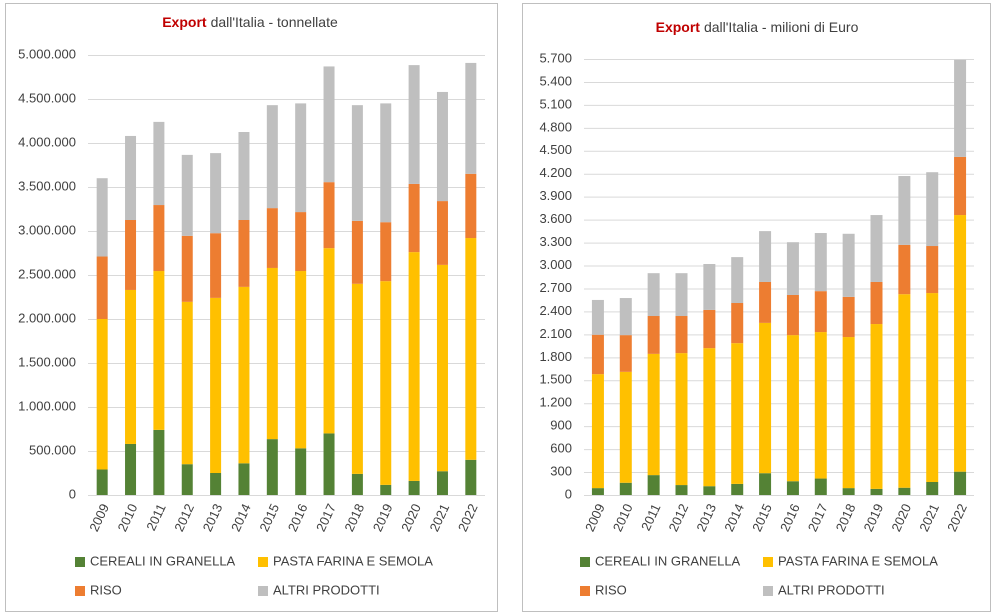  I want to click on y-tick-label: 1.500, so click(555, 379).